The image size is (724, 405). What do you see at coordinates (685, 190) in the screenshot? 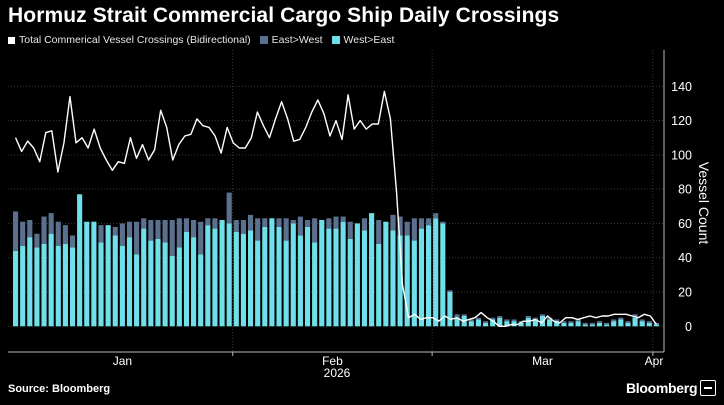
I see `y-tick-label-80: 80` at bounding box center [685, 190].